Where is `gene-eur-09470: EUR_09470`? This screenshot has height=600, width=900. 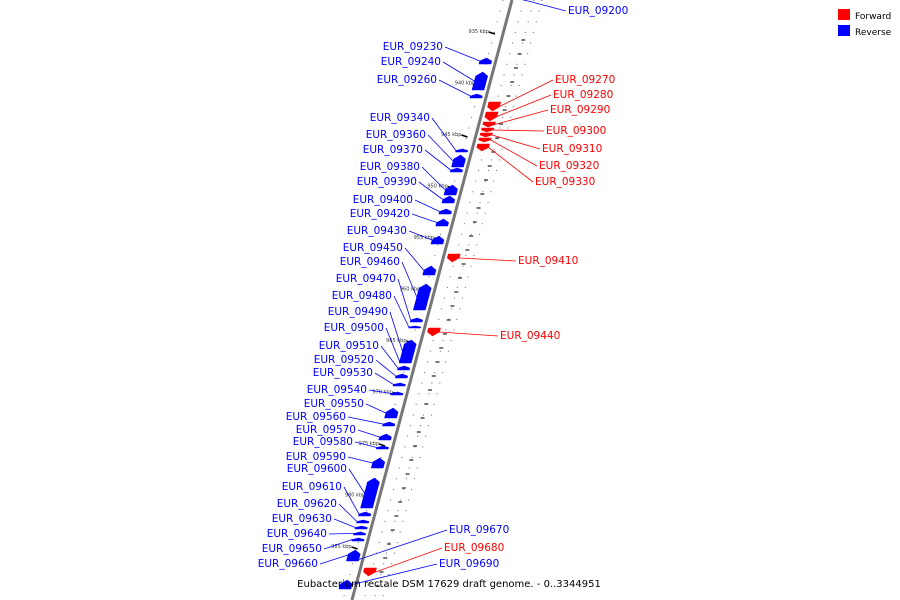 gene-eur-09470: EUR_09470 is located at coordinates (379, 298).